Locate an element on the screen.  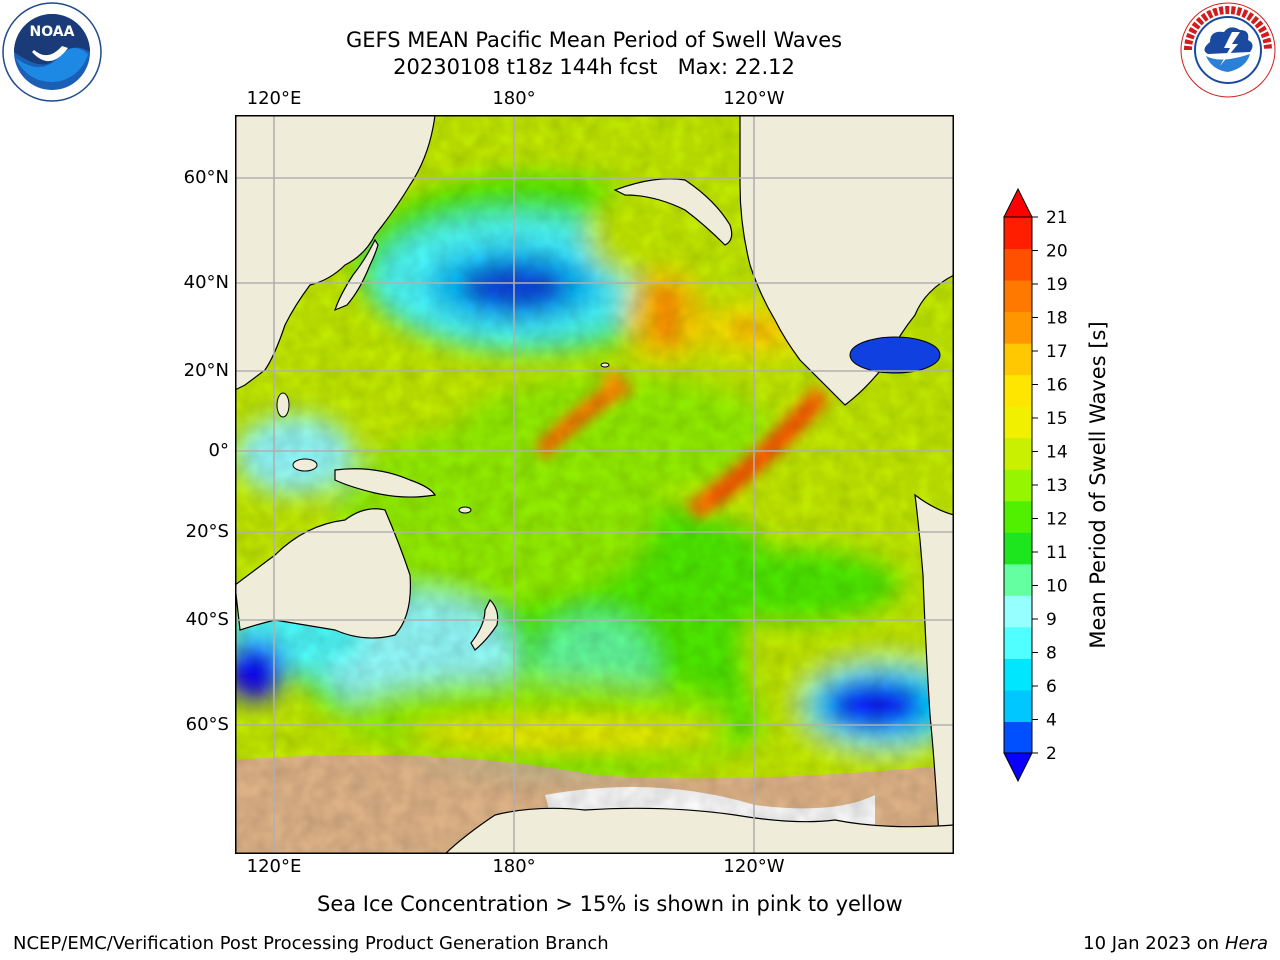
noaa-logo-icon: NOAA is located at coordinates (52, 52).